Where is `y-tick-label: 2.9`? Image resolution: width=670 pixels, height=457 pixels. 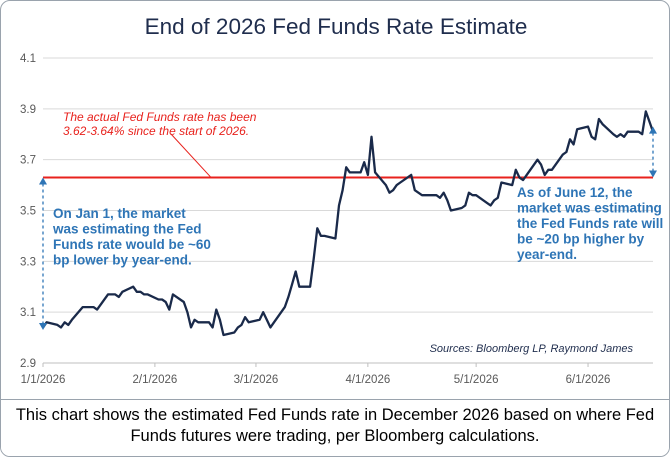 y-tick-label: 2.9 is located at coordinates (28, 364).